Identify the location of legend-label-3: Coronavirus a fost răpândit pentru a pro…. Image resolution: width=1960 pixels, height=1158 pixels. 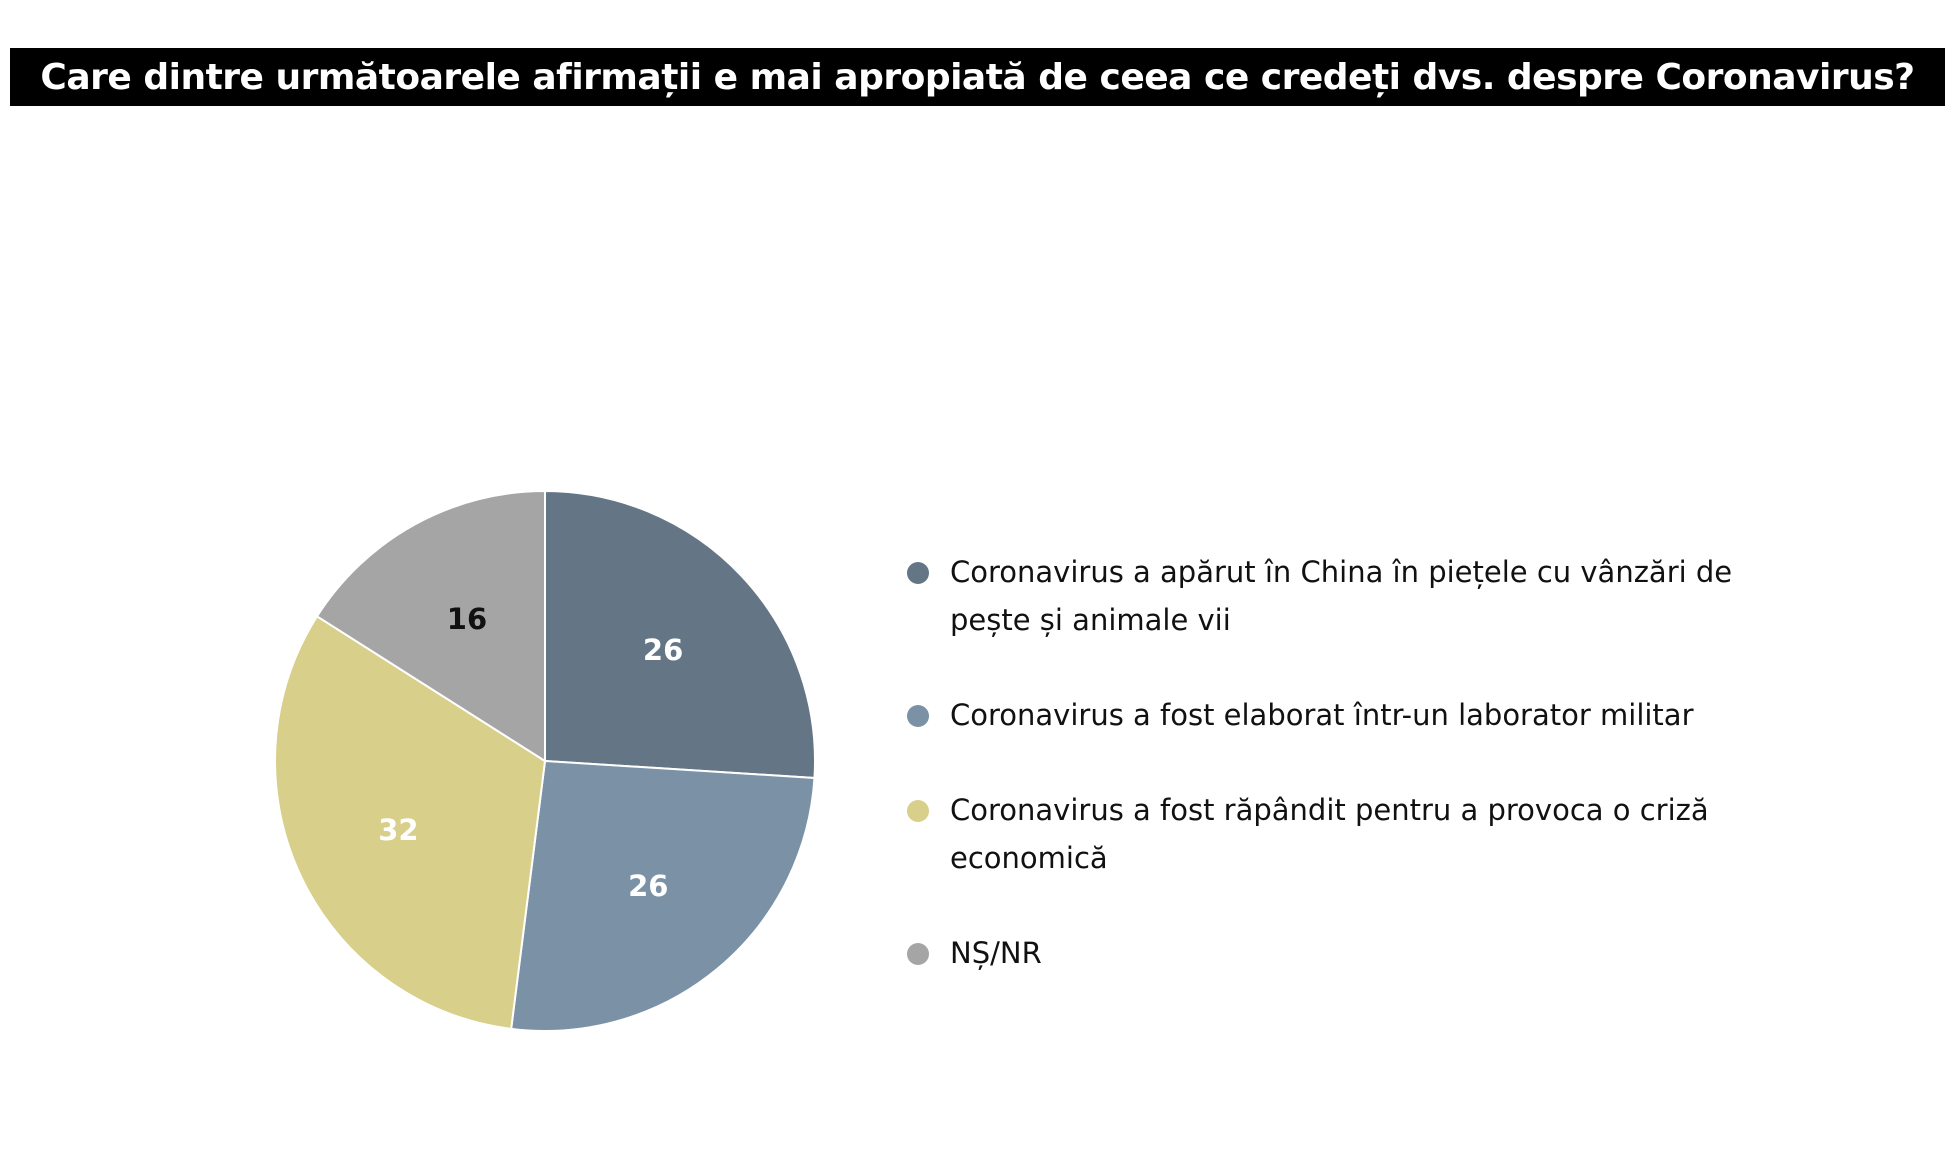
(1329, 834).